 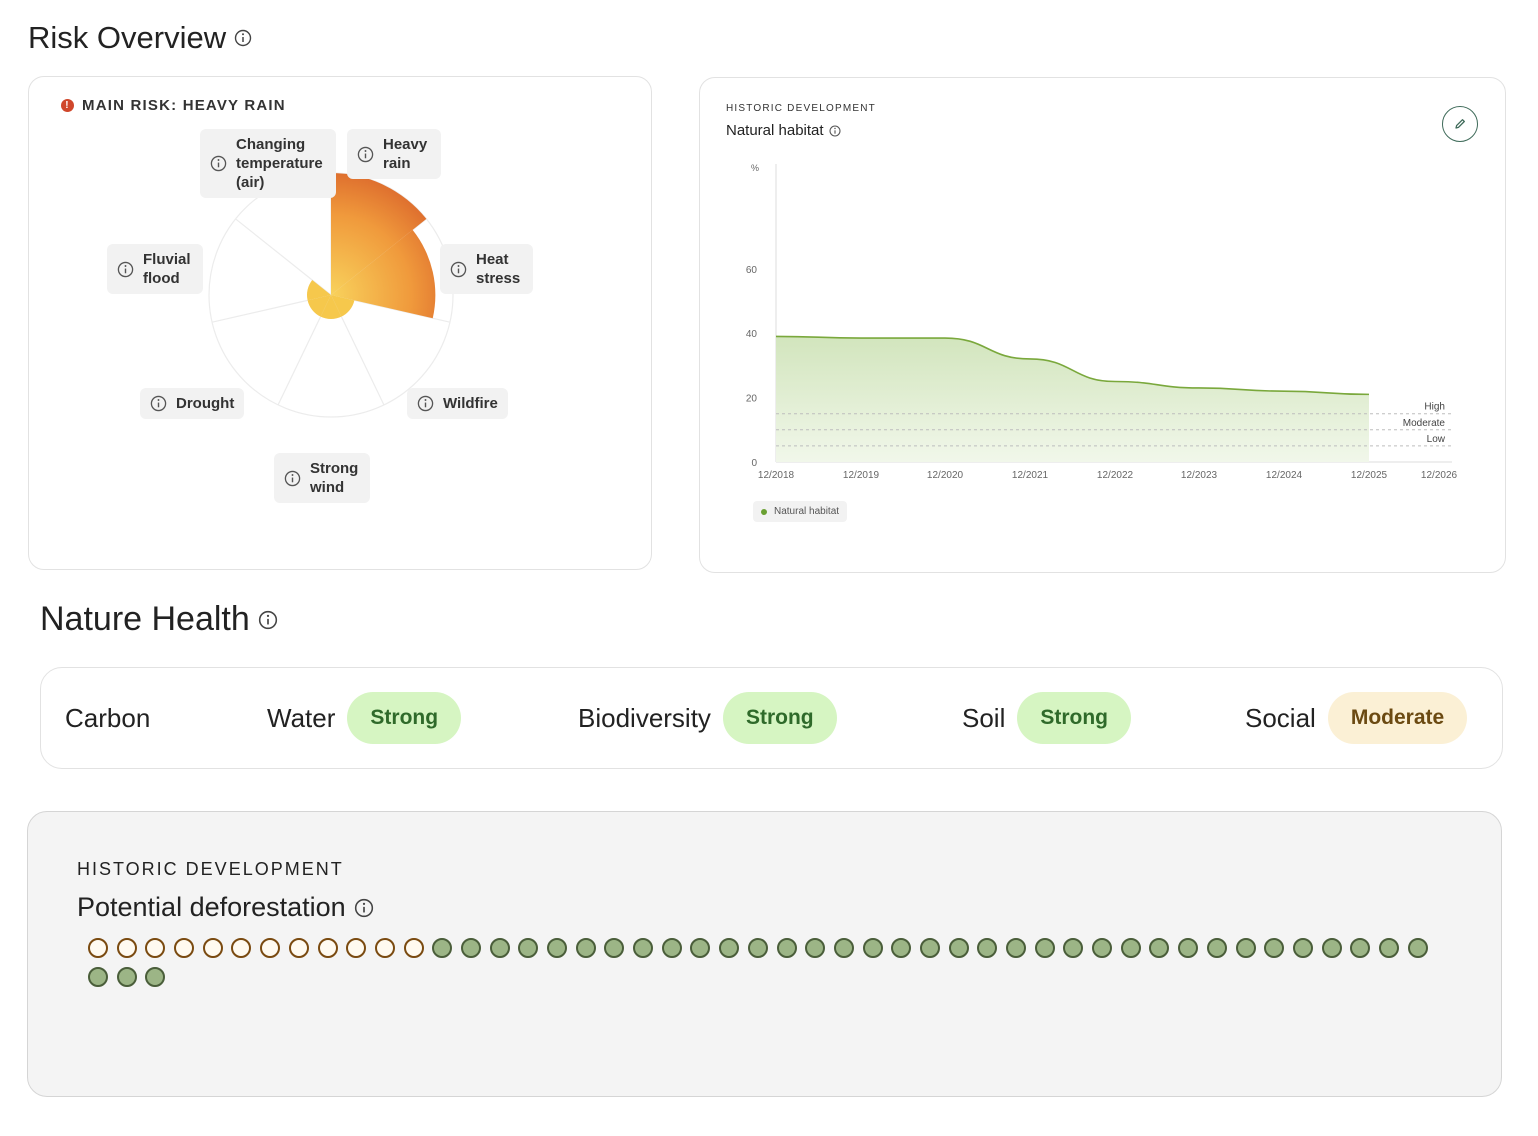 I want to click on chart-x-tick-label: 12/2024, so click(x=1284, y=475).